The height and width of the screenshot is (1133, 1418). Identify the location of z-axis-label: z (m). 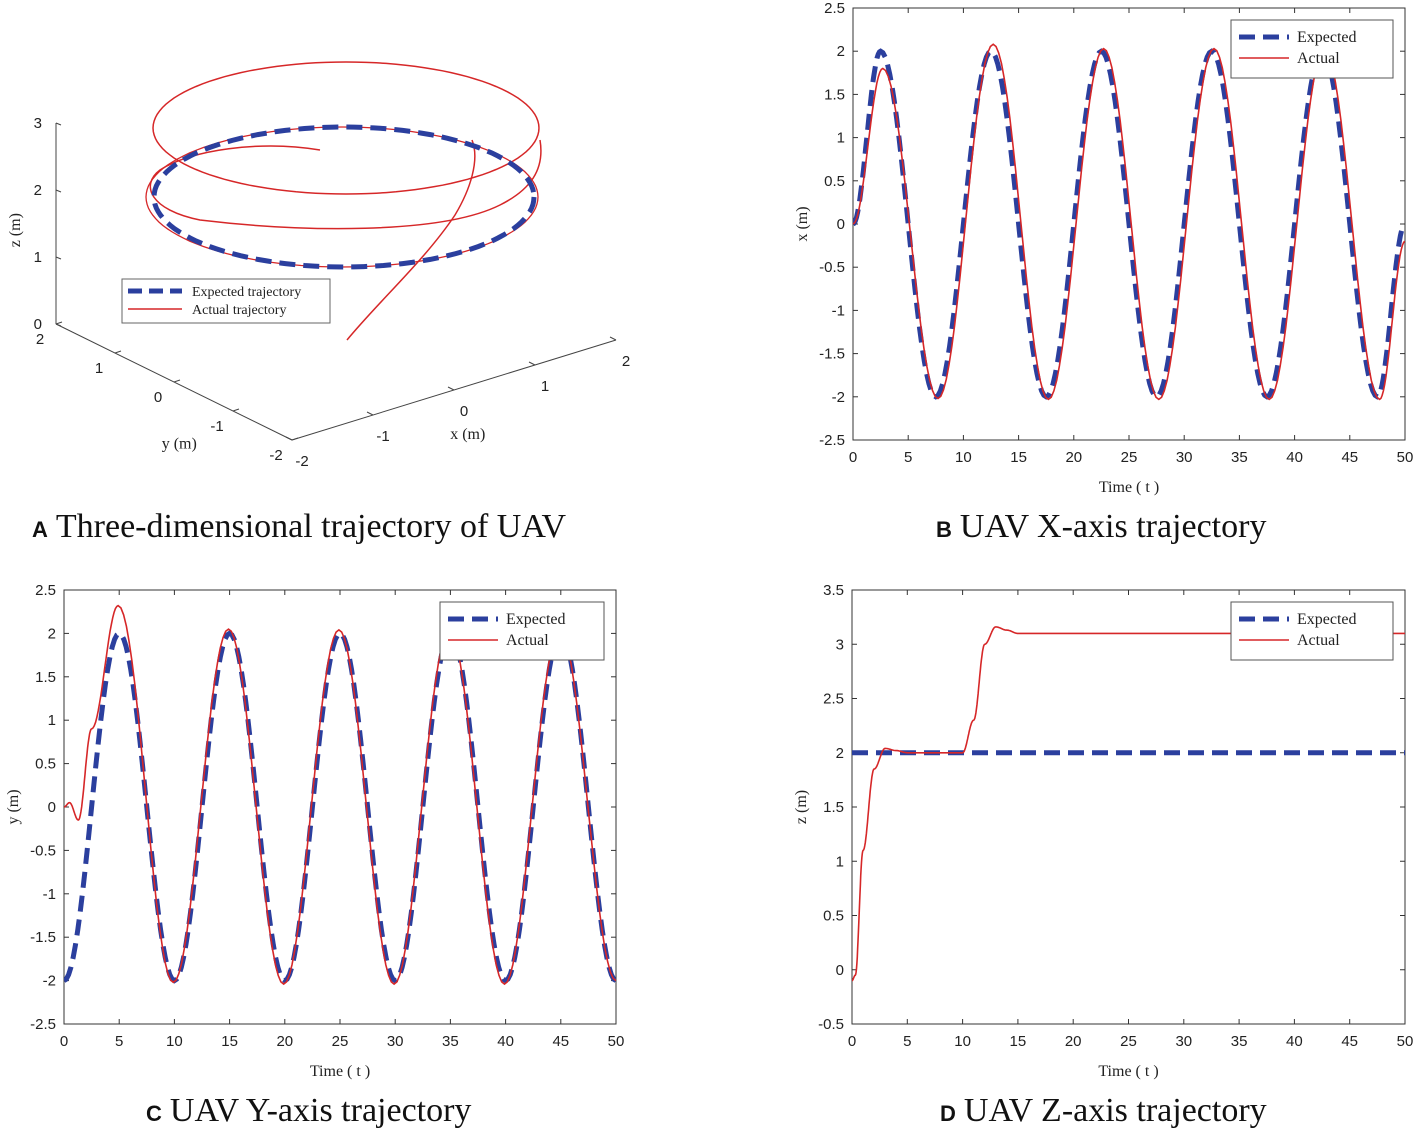
(15, 230).